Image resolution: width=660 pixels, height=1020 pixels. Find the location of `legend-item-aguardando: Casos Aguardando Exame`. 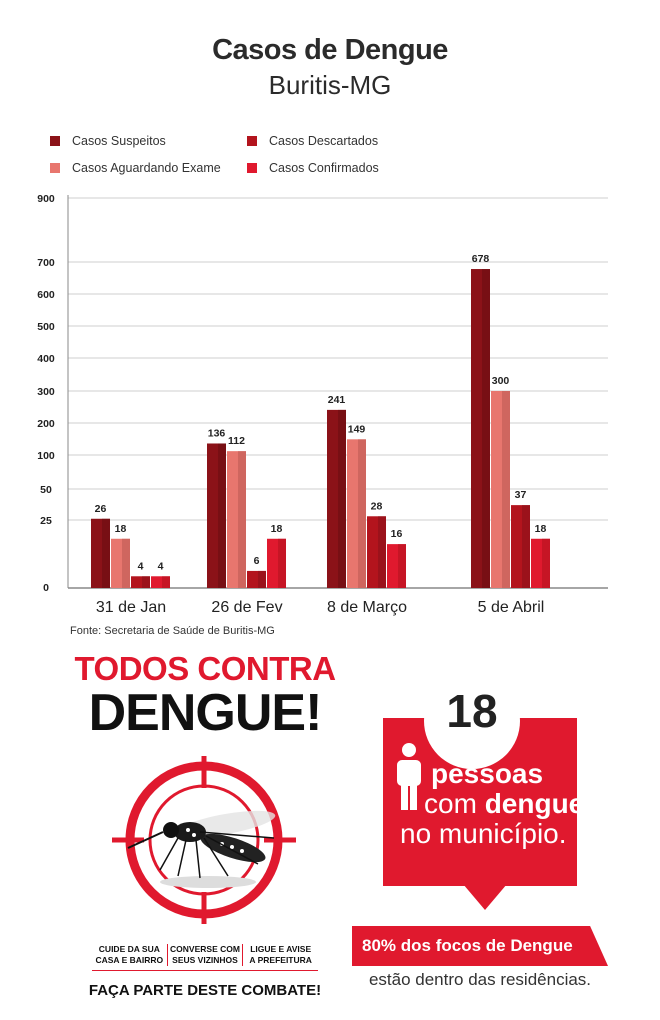

legend-item-aguardando: Casos Aguardando Exame is located at coordinates (135, 168).